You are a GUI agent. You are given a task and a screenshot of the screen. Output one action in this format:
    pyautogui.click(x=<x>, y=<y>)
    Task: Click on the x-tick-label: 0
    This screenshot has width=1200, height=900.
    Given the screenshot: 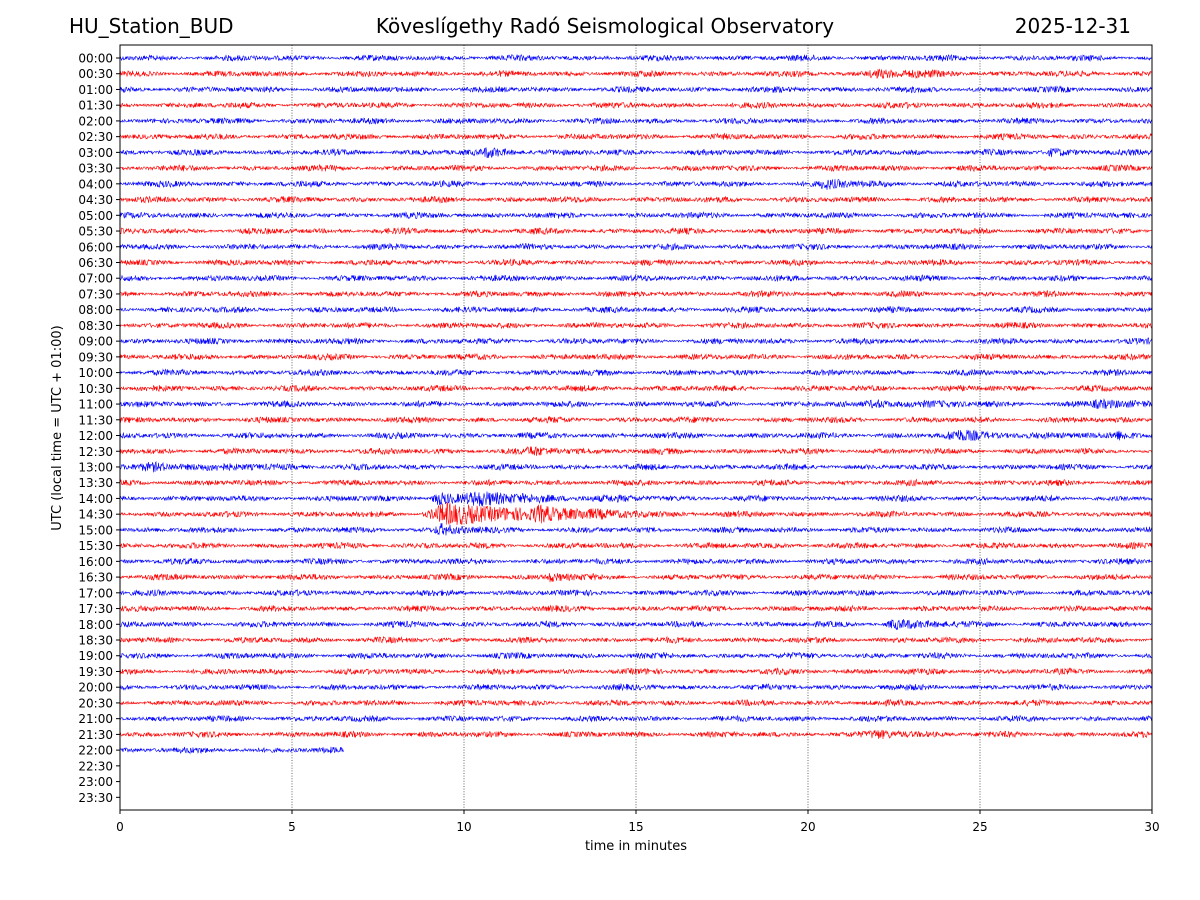 What is the action you would take?
    pyautogui.click(x=120, y=827)
    